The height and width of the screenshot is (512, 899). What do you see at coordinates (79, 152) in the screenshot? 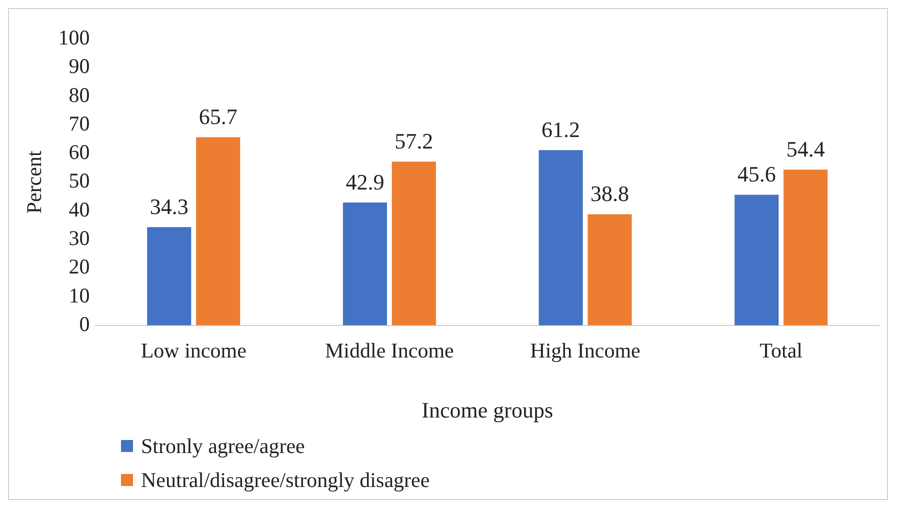
I see `y-tick-label: 60` at bounding box center [79, 152].